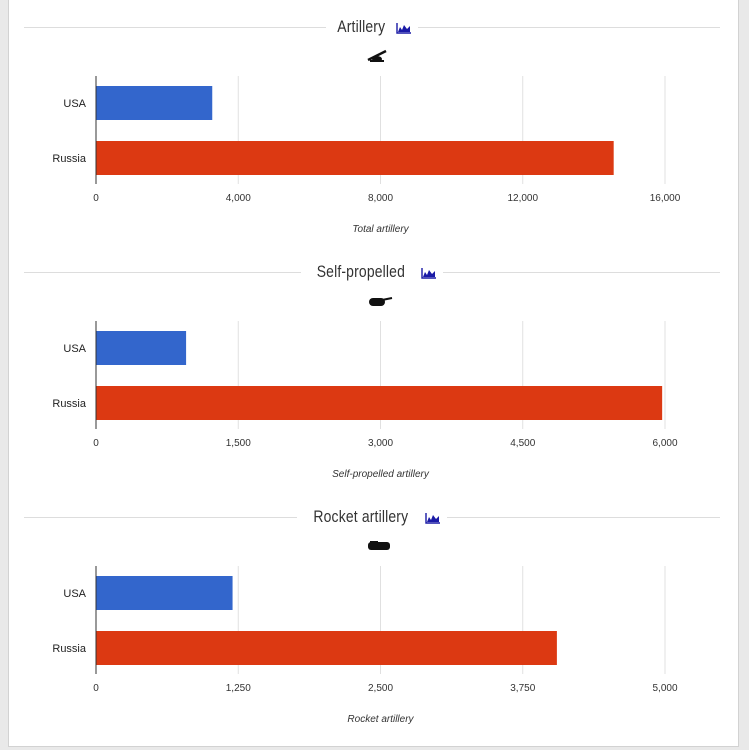  What do you see at coordinates (665, 198) in the screenshot?
I see `x-tick-label: 16,000` at bounding box center [665, 198].